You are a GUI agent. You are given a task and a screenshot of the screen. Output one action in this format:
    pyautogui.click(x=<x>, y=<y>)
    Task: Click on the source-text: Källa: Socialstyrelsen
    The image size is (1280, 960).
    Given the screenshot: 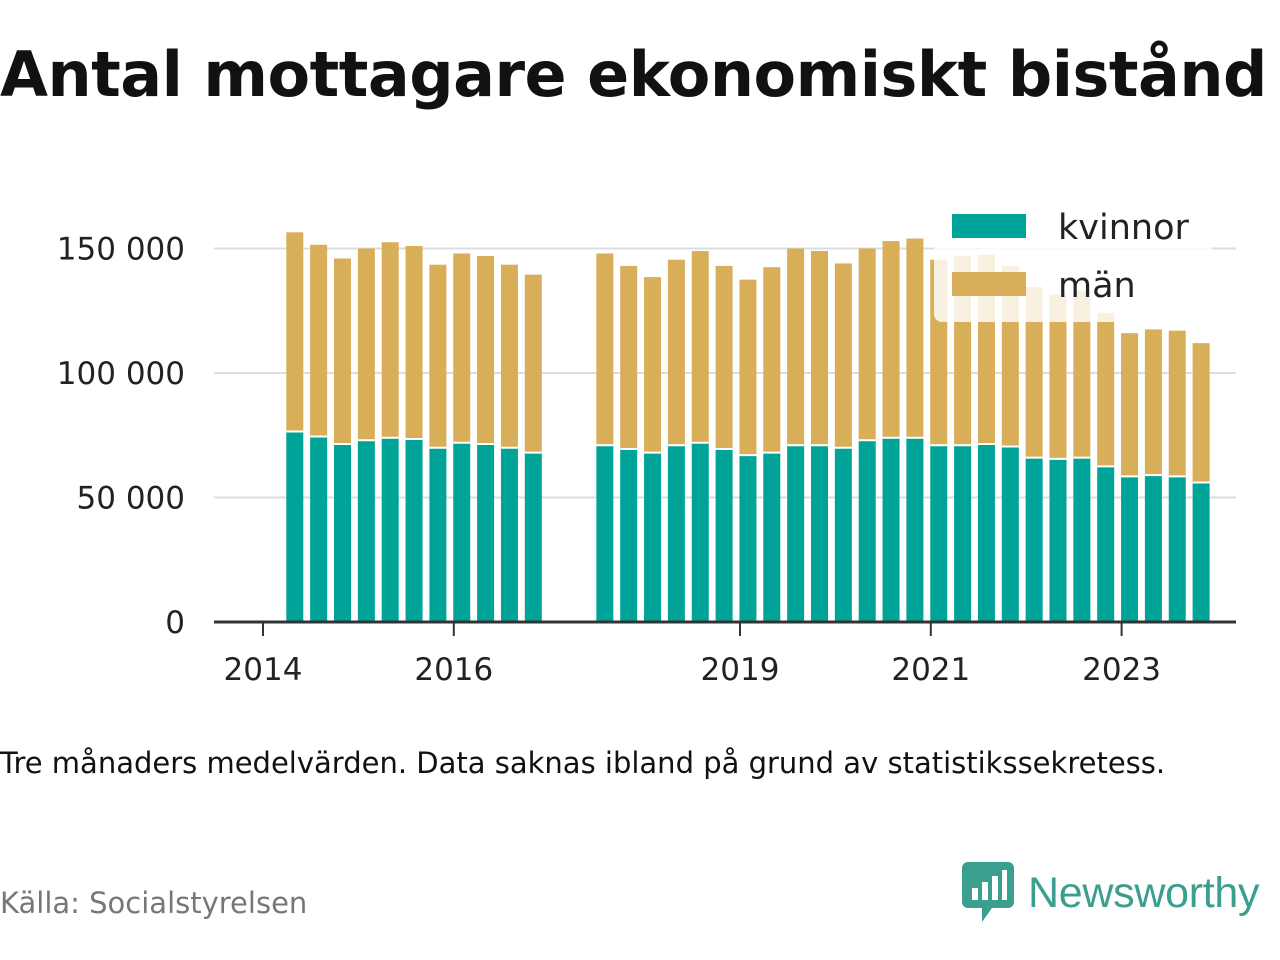 What is the action you would take?
    pyautogui.click(x=154, y=903)
    